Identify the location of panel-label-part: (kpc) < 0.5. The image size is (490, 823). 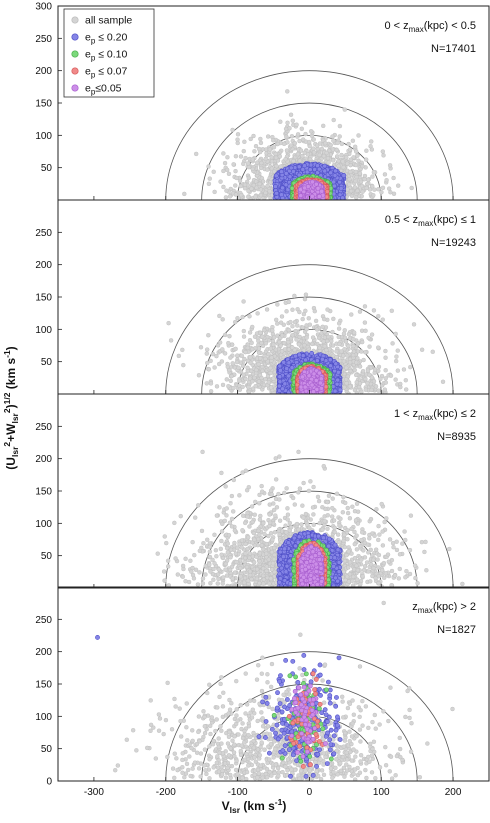
(450, 26).